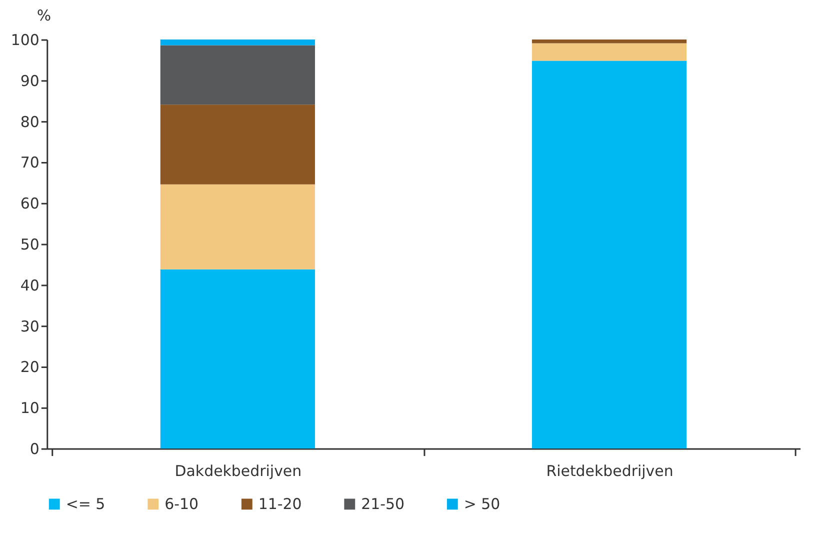 This screenshot has height=550, width=820. I want to click on legend-label: 6-10, so click(181, 504).